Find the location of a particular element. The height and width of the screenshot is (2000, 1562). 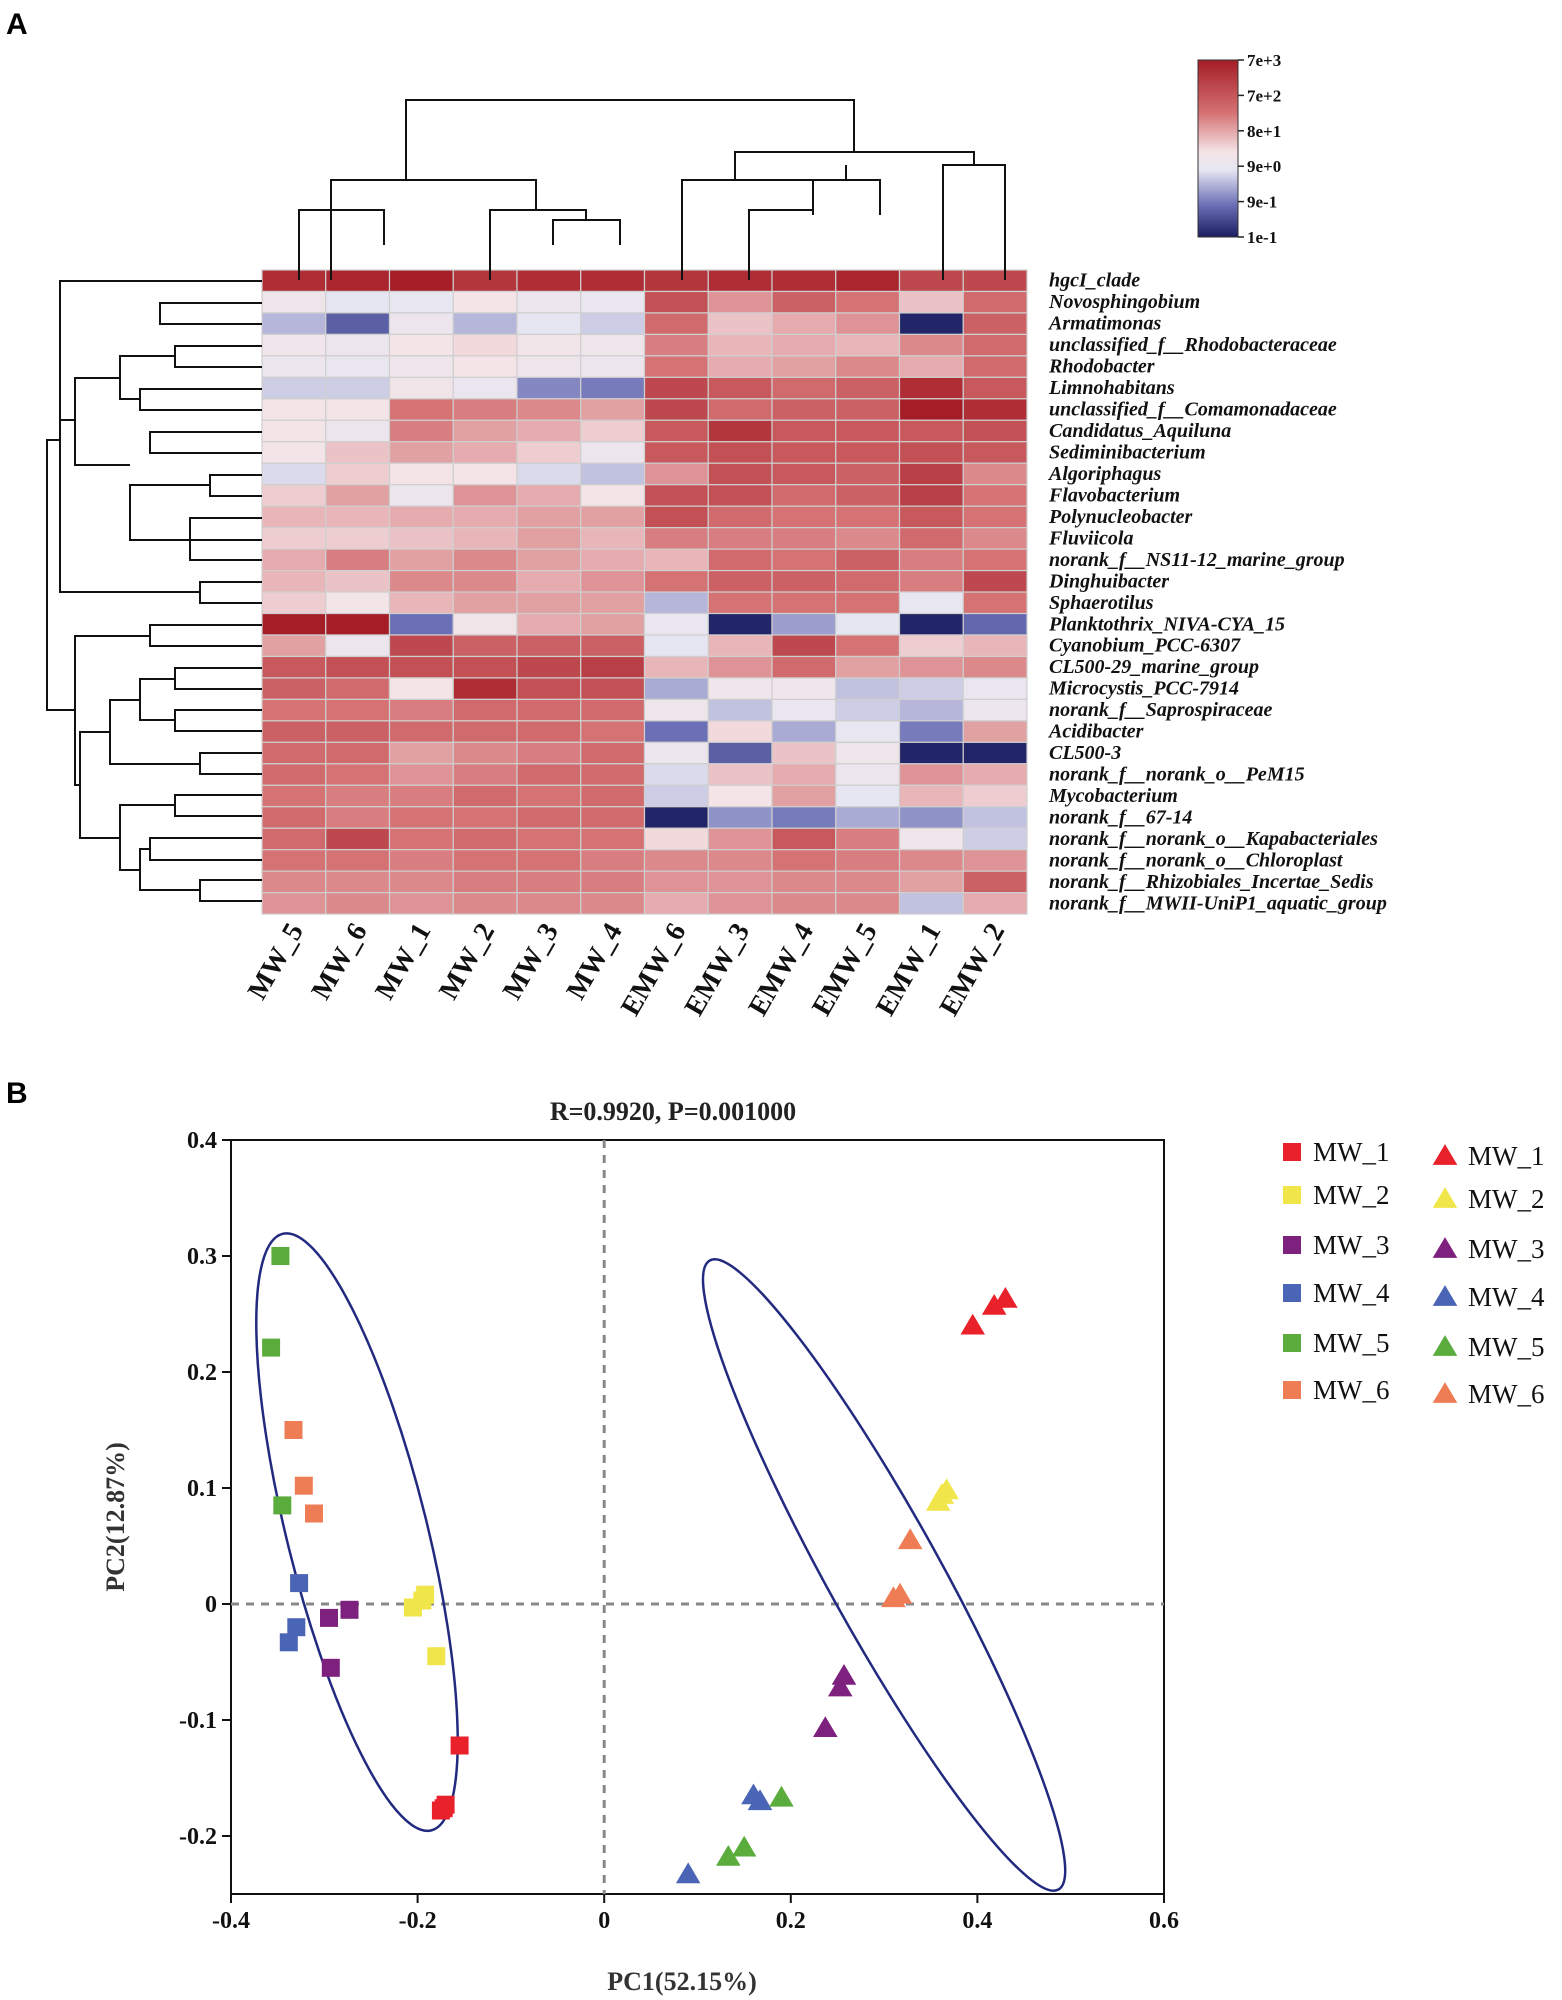

heatmap-row-label: hgcI_clade is located at coordinates (1094, 281).